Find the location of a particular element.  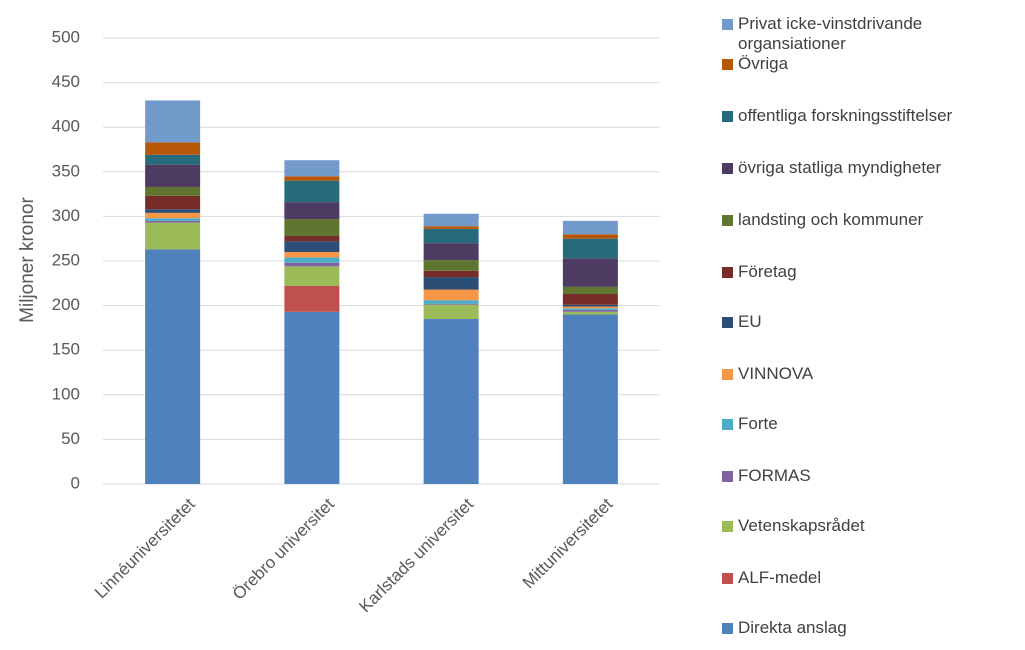

y-tick-label: 450 is located at coordinates (66, 81).